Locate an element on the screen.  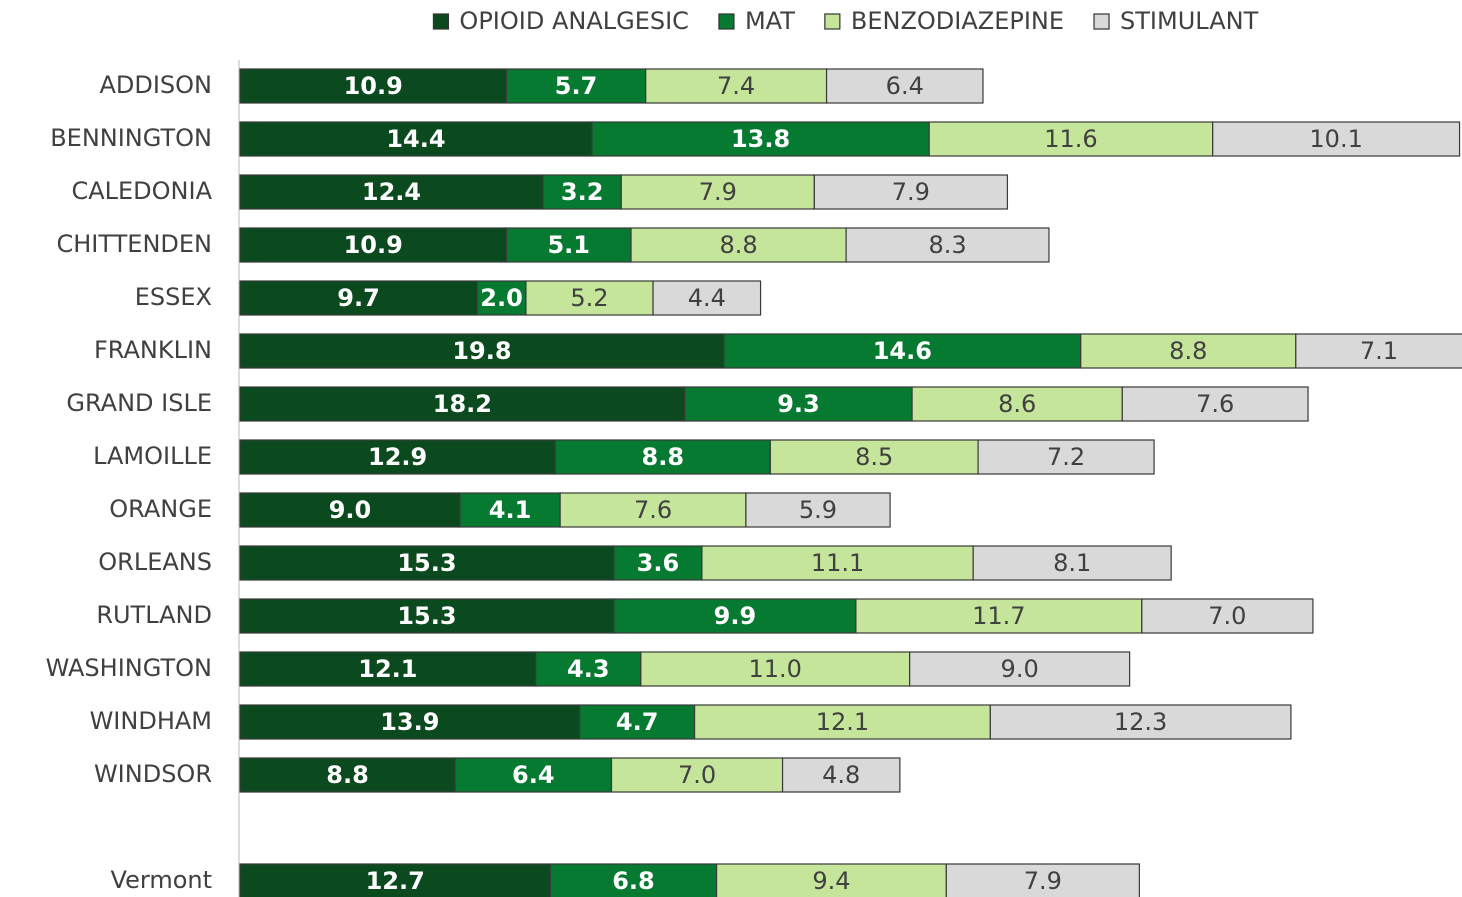
data-label: 6.8 is located at coordinates (633, 881).